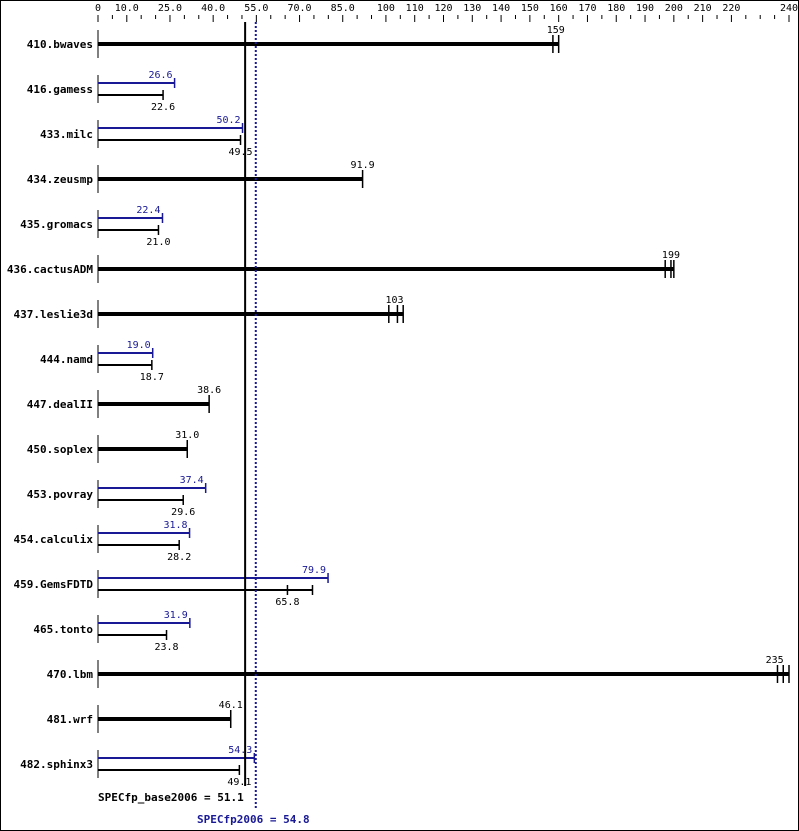 The height and width of the screenshot is (831, 799). Describe the element at coordinates (54, 539) in the screenshot. I see `benchmark-label: 454.calculix` at that location.